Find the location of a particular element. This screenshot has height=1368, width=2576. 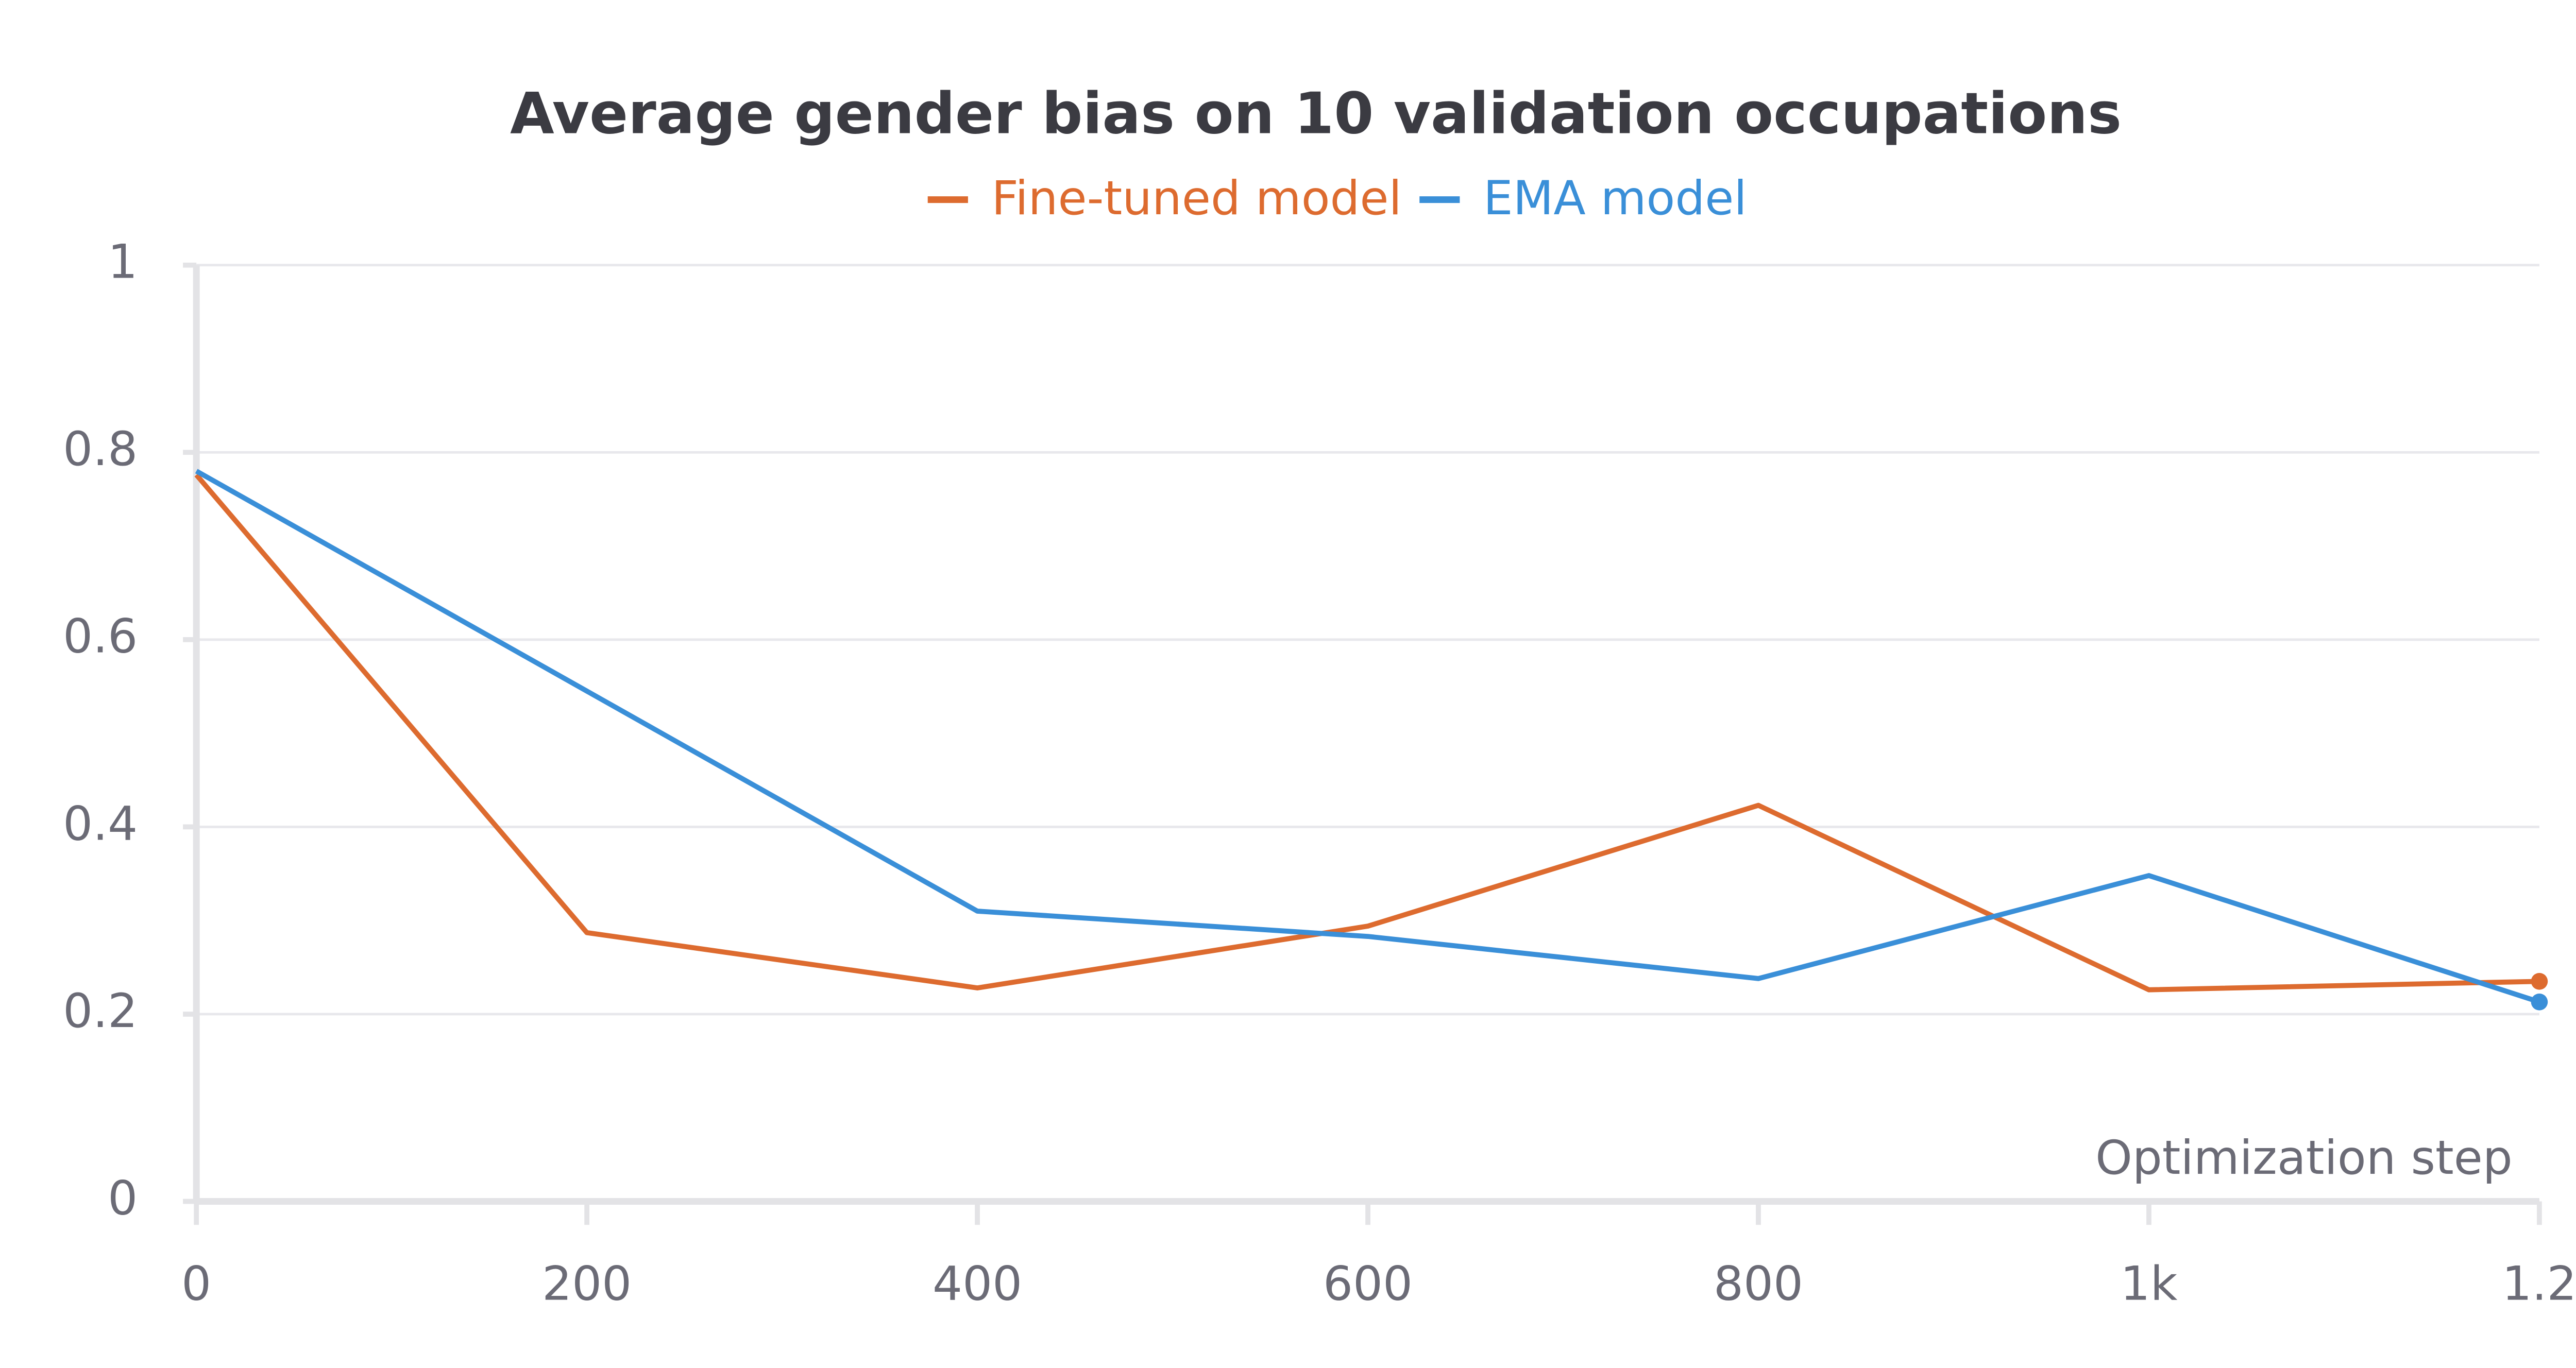

x-tick-label: 400 is located at coordinates (977, 1283).